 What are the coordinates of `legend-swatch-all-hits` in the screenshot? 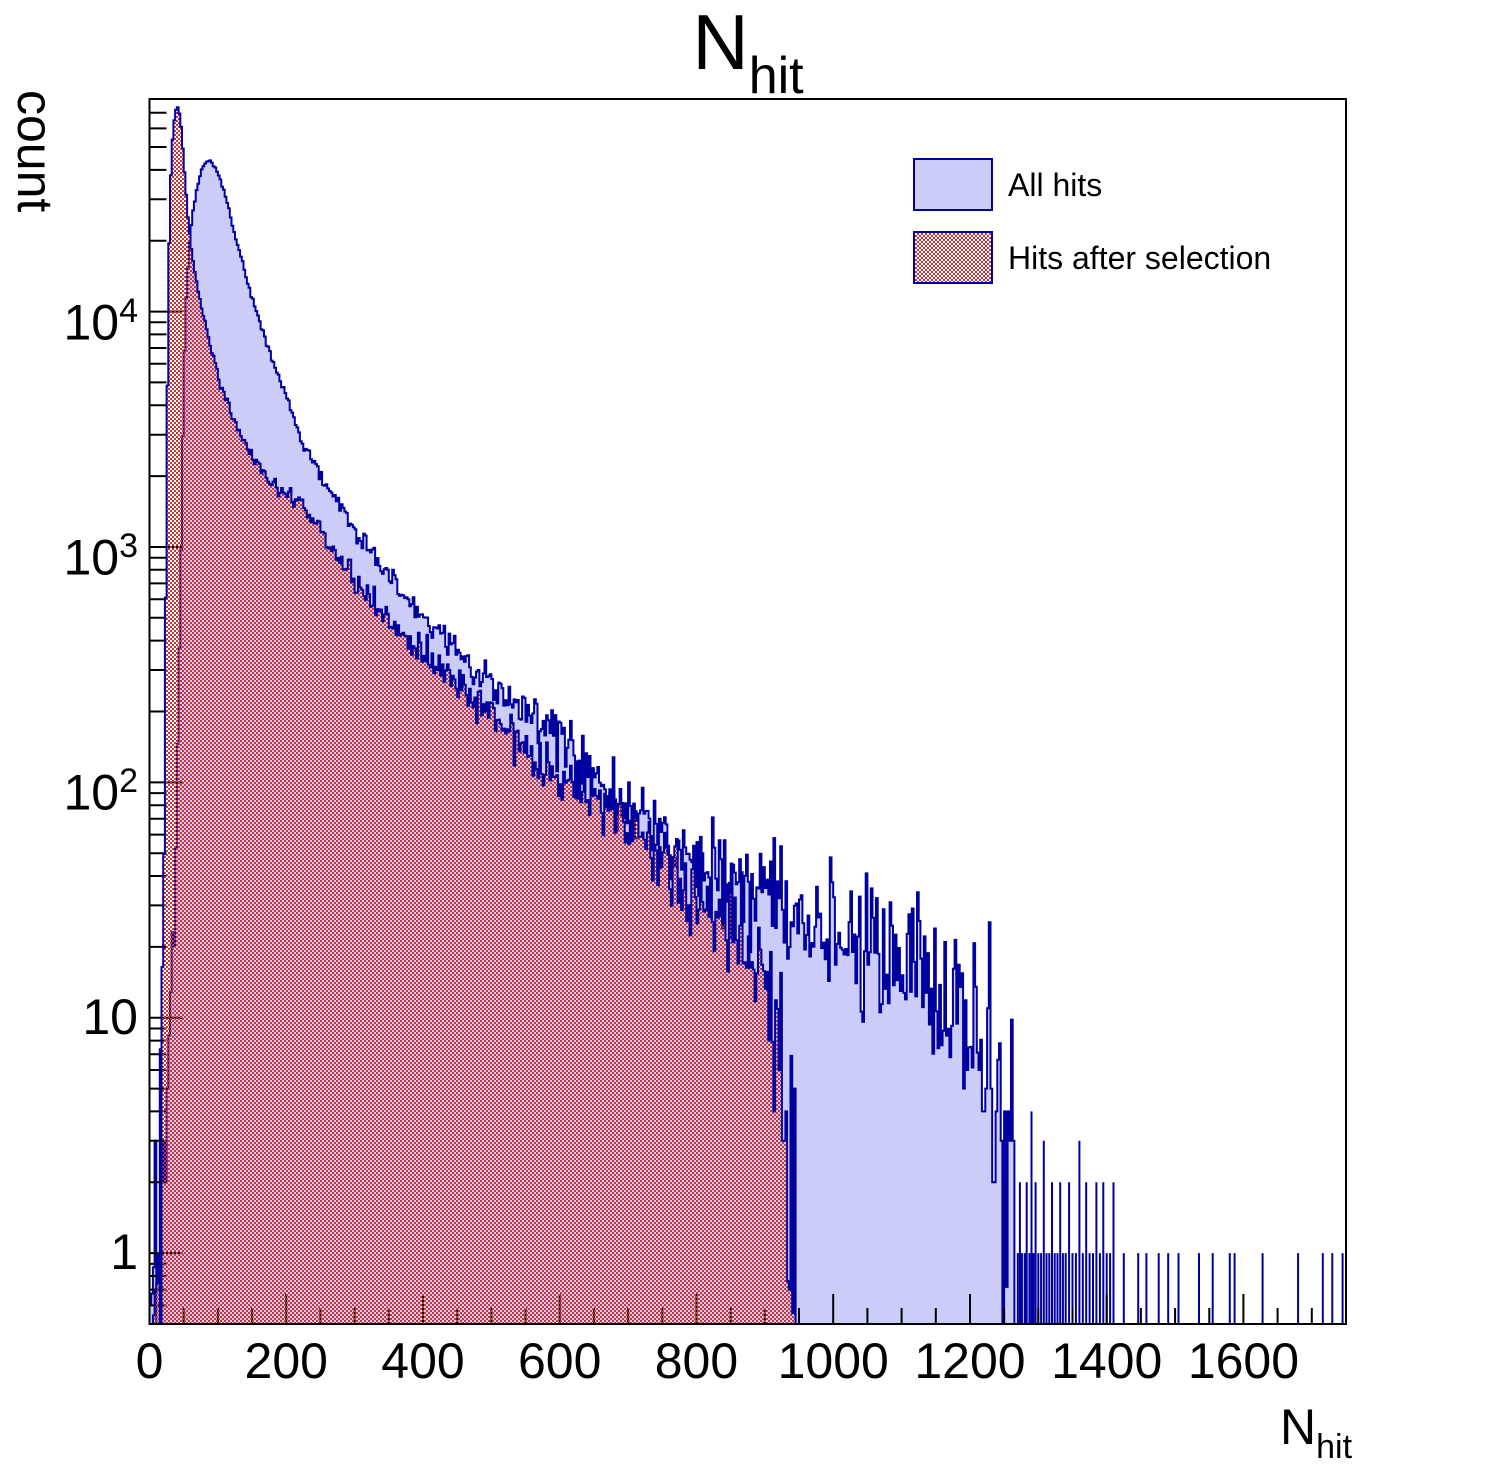 It's located at (953, 184).